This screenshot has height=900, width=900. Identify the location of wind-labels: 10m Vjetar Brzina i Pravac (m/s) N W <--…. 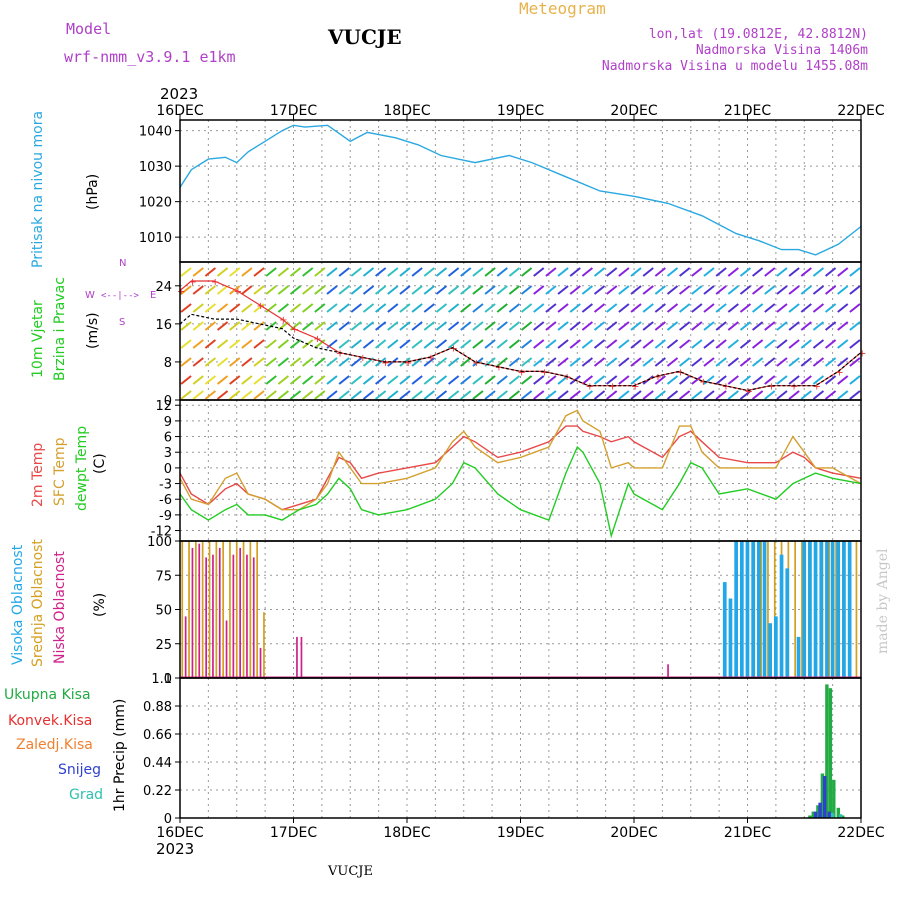
(93, 319).